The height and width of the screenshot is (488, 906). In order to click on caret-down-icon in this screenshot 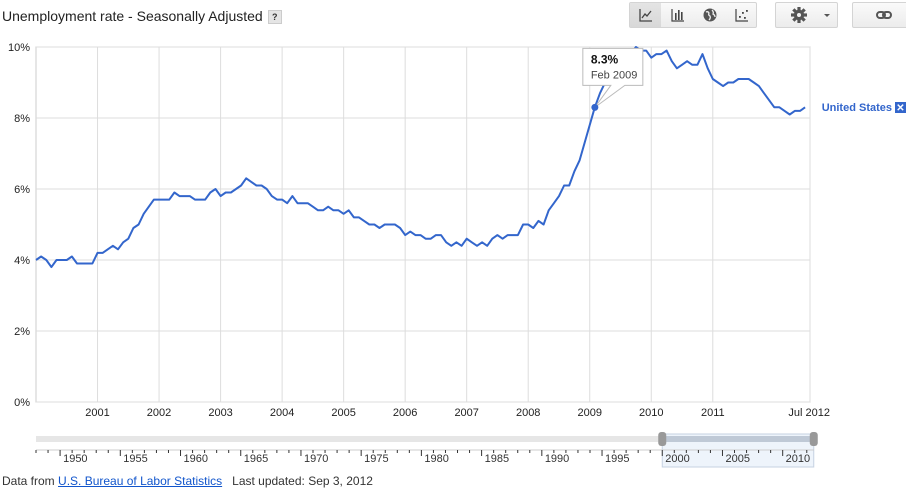, I will do `click(827, 15)`.